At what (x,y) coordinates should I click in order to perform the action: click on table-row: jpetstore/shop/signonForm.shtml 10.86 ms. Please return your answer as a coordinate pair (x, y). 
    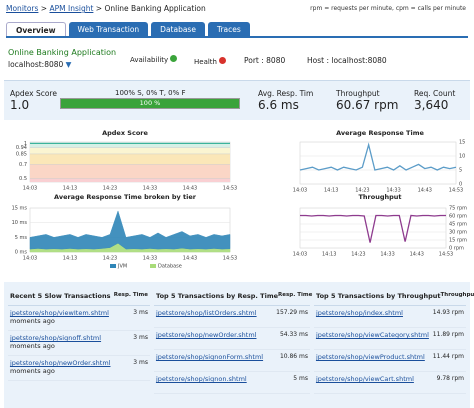
    Looking at the image, I should click on (232, 361).